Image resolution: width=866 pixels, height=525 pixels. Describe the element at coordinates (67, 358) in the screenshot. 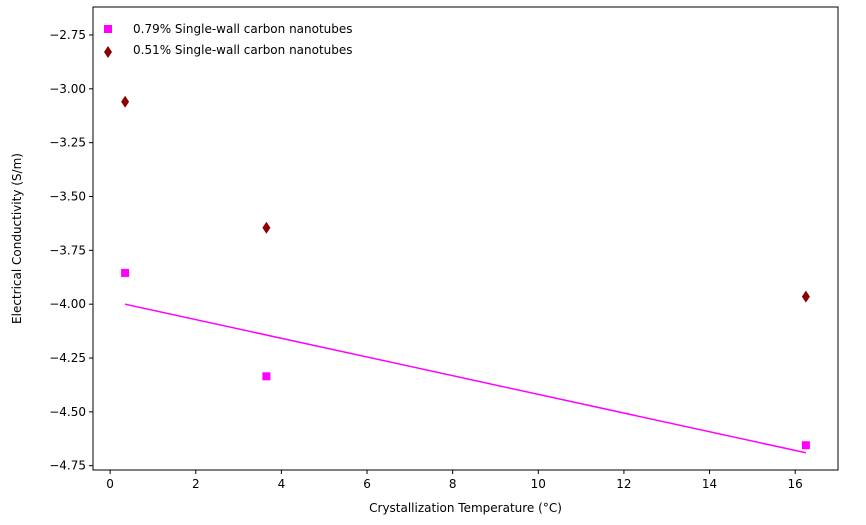

I see `y-tick-label: −4.25` at that location.